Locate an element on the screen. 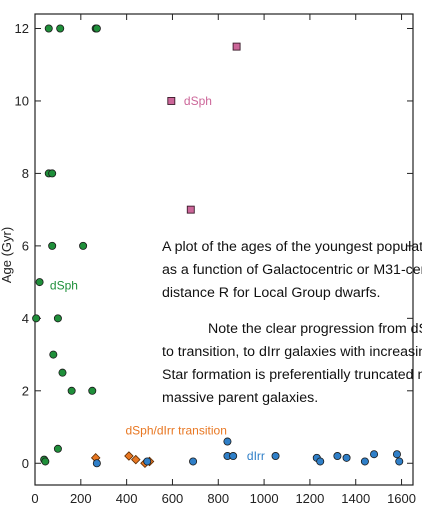 The image size is (422, 524). y-tick-label-5: 10 is located at coordinates (22, 100).